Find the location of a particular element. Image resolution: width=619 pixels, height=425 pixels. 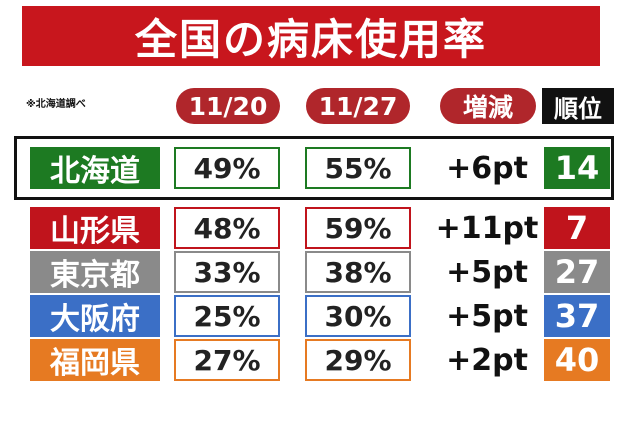

change: +2pt is located at coordinates (487, 360).